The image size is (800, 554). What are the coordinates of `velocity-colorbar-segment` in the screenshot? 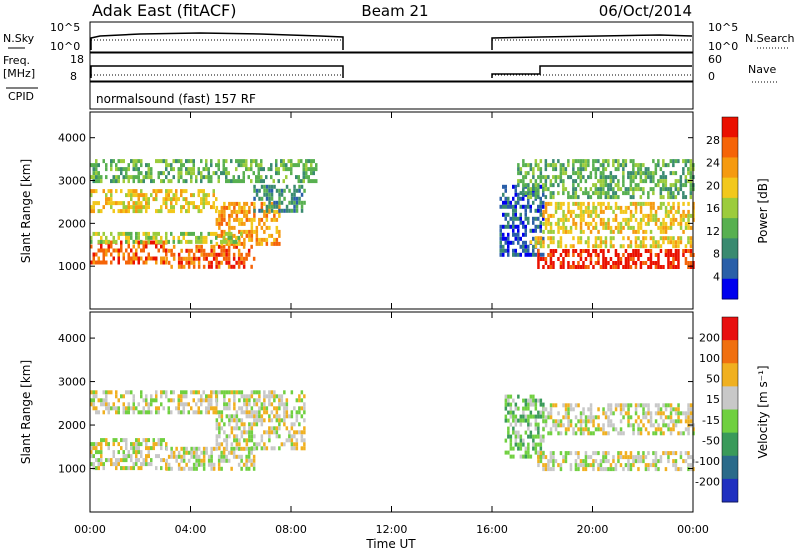 It's located at (730, 490).